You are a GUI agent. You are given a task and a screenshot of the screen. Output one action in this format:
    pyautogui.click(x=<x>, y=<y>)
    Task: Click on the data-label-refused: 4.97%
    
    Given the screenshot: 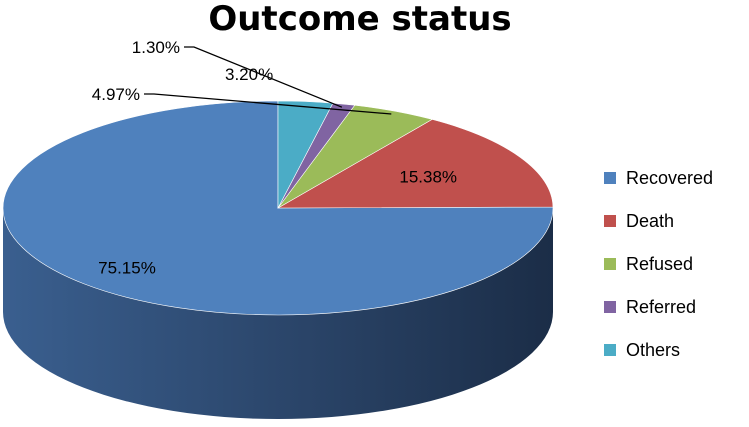 What is the action you would take?
    pyautogui.click(x=116, y=94)
    